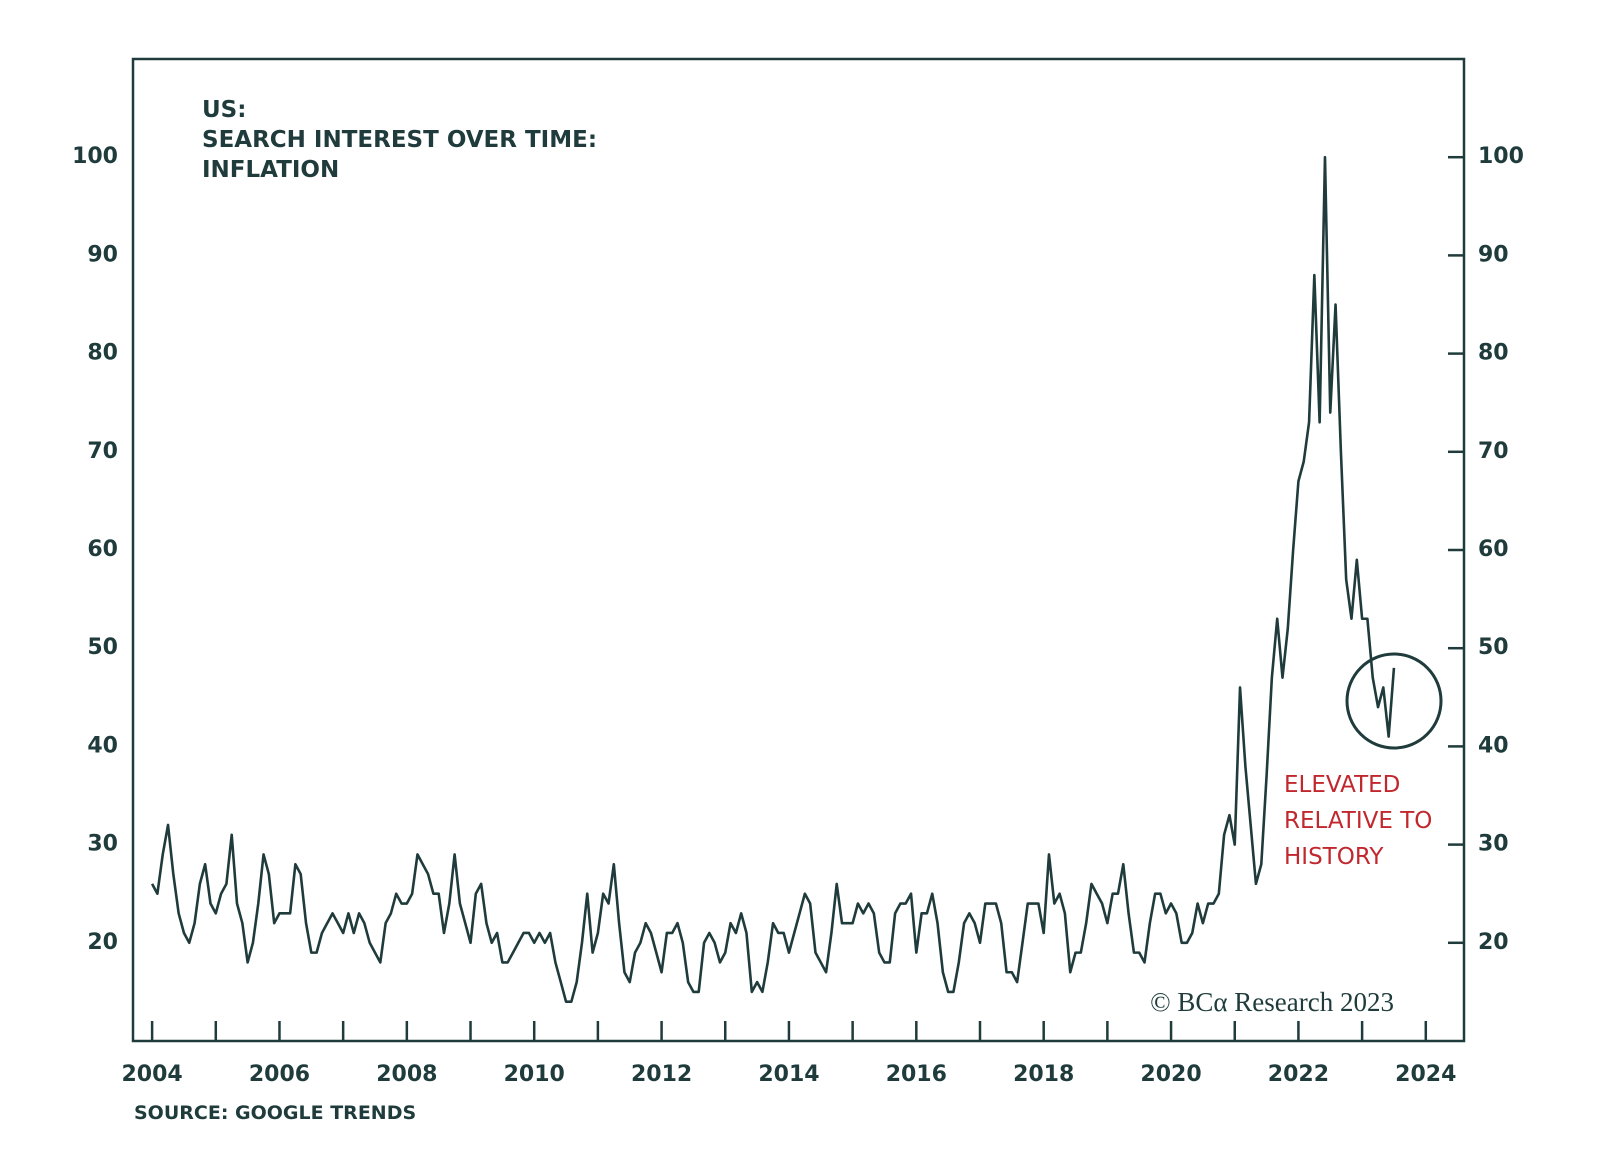 The width and height of the screenshot is (1600, 1158). Describe the element at coordinates (1043, 1074) in the screenshot. I see `x-tick-label: 2018` at that location.